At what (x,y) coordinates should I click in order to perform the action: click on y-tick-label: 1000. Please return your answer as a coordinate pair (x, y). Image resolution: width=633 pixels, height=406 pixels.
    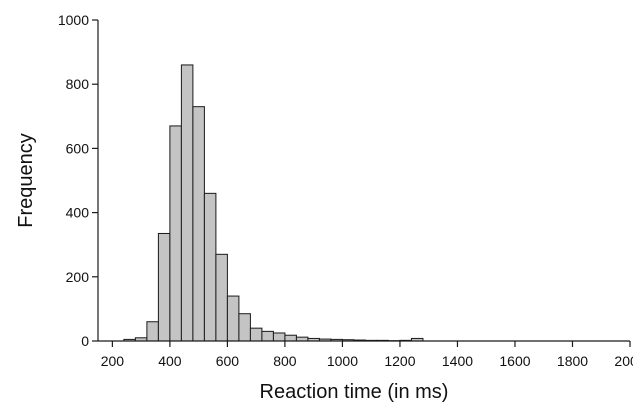
    Looking at the image, I should click on (73, 20).